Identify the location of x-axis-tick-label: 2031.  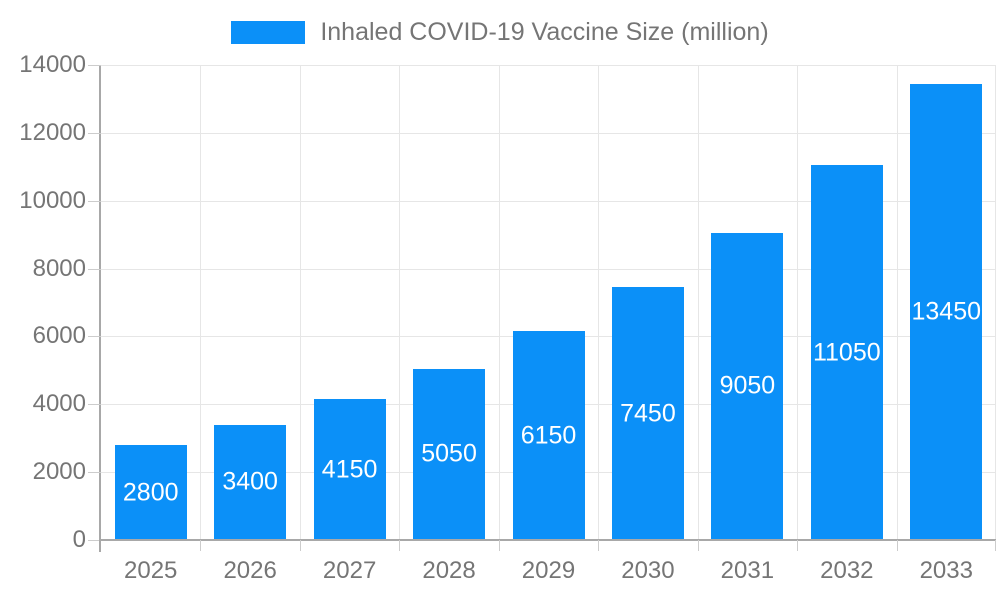
(747, 570).